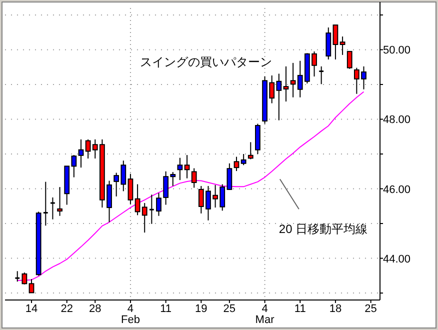 Image resolution: width=438 pixels, height=330 pixels. Describe the element at coordinates (206, 62) in the screenshot. I see `annotation: スイングの買いパターン` at that location.